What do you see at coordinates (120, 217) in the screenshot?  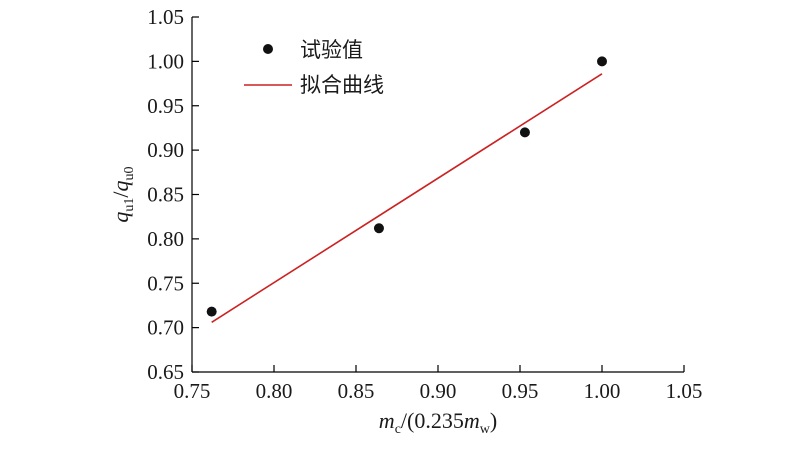 I see `y-title-q1: q` at bounding box center [120, 217].